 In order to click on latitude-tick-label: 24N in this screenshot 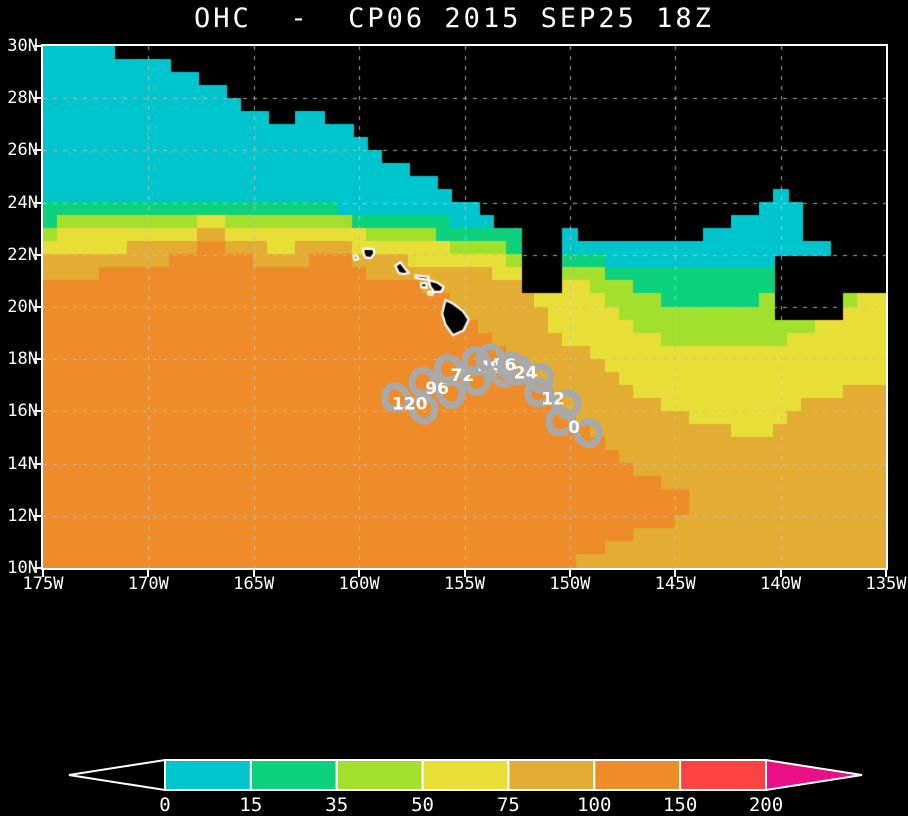, I will do `click(22, 202)`.